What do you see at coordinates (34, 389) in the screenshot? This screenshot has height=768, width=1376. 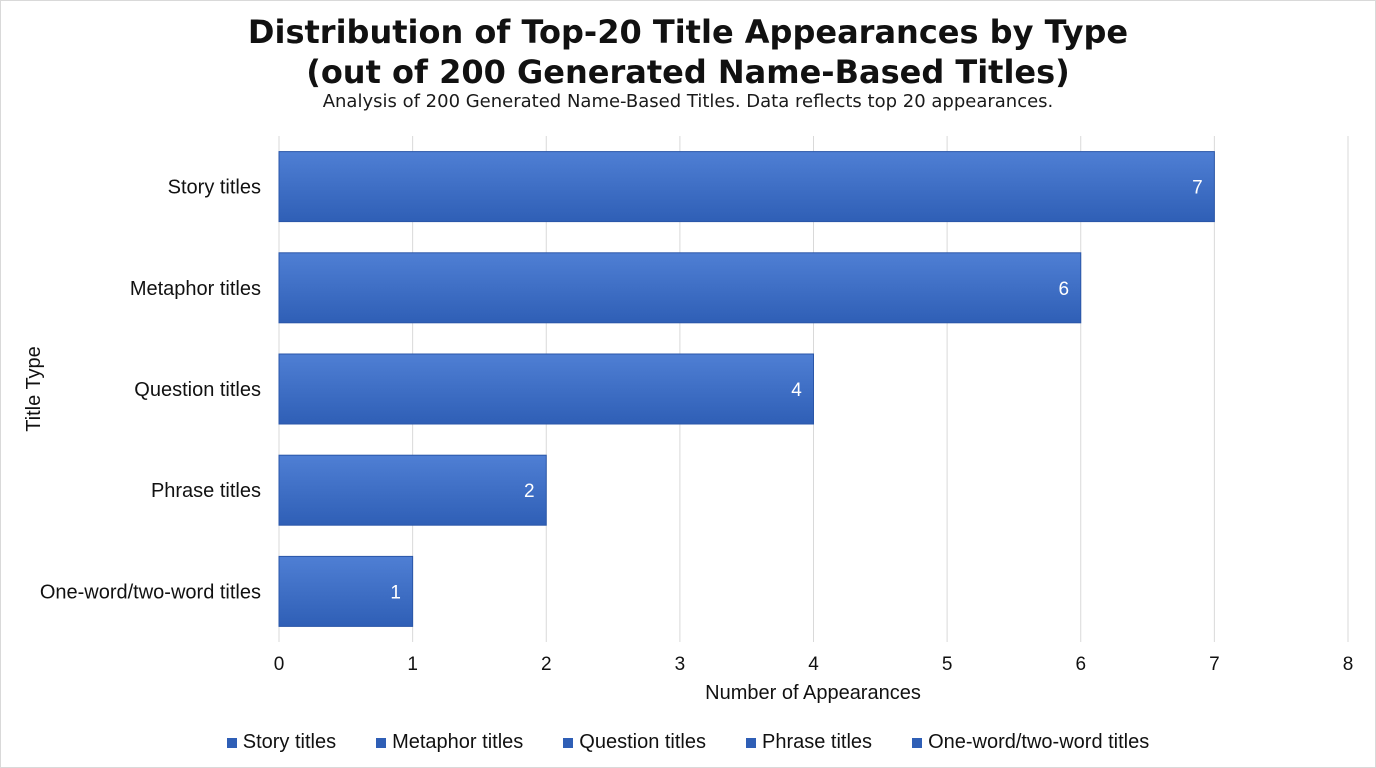 I see `y-axis-title: Title Type` at bounding box center [34, 389].